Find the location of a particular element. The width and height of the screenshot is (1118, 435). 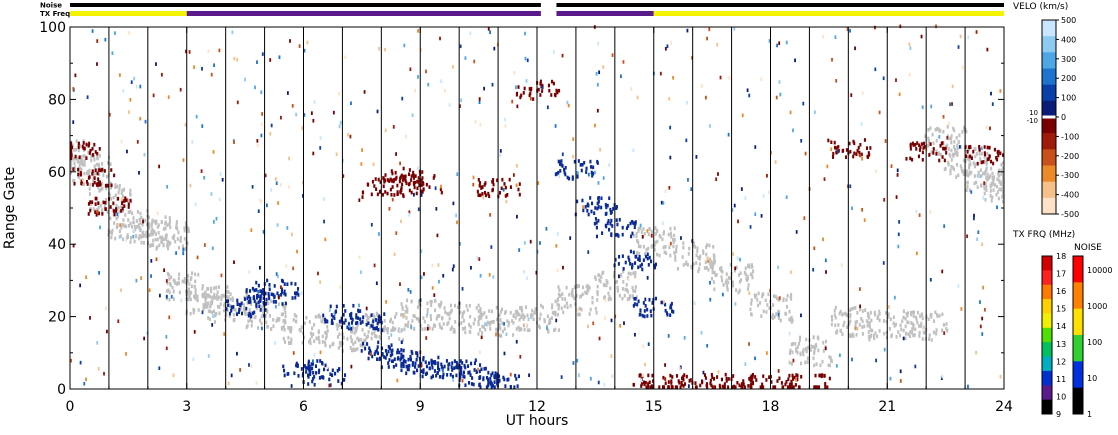

x-tick-label: 12 is located at coordinates (537, 407).